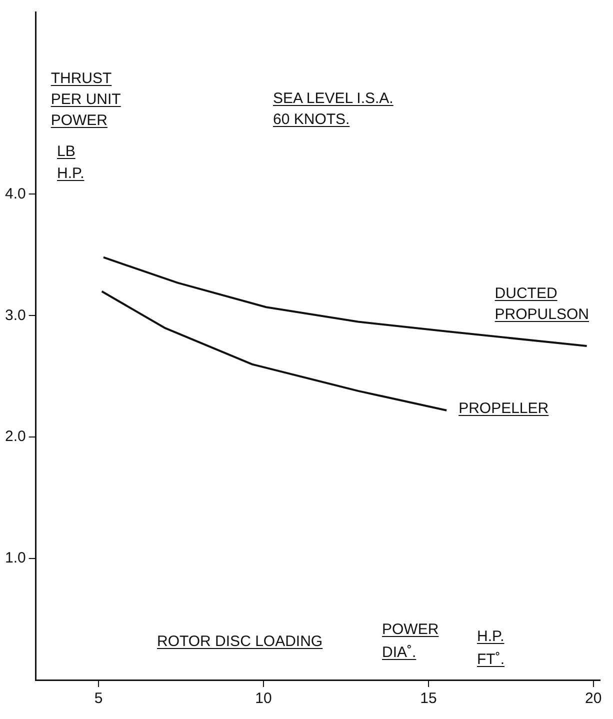 This screenshot has height=719, width=613. What do you see at coordinates (263, 699) in the screenshot?
I see `x-tick-label: 10` at bounding box center [263, 699].